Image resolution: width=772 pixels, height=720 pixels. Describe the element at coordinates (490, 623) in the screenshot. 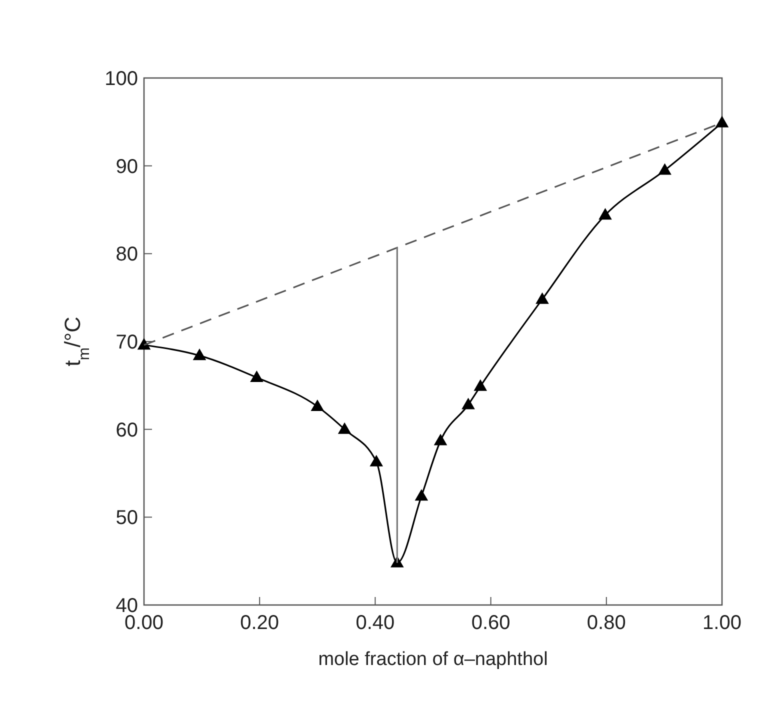

I see `x-tick-label: 0.60` at that location.